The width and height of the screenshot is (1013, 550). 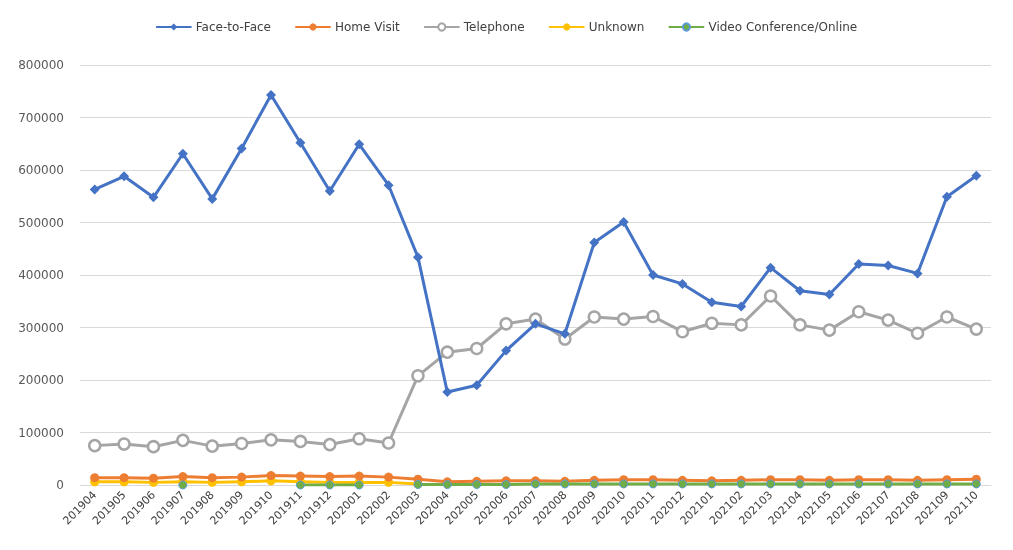 I want to click on y-tick-label: 300000, so click(x=41, y=327).